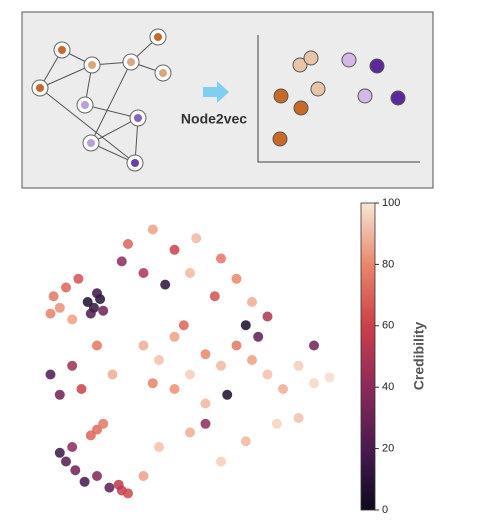  Describe the element at coordinates (214, 119) in the screenshot. I see `method-label: Node2vec` at that location.